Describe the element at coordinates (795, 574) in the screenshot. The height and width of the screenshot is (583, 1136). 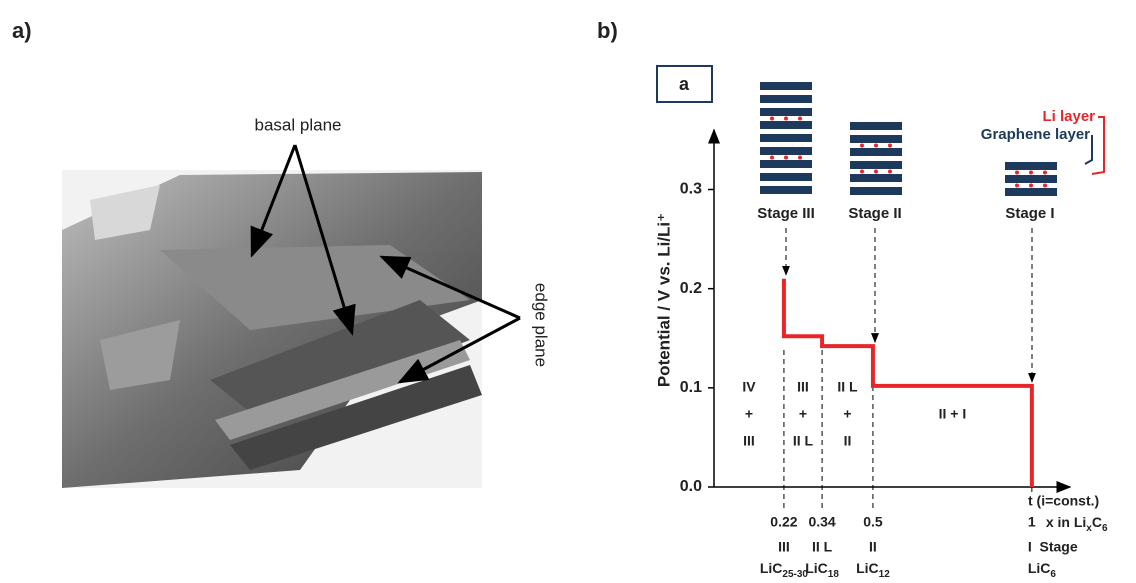
I see `compound-sub: 25-30` at that location.